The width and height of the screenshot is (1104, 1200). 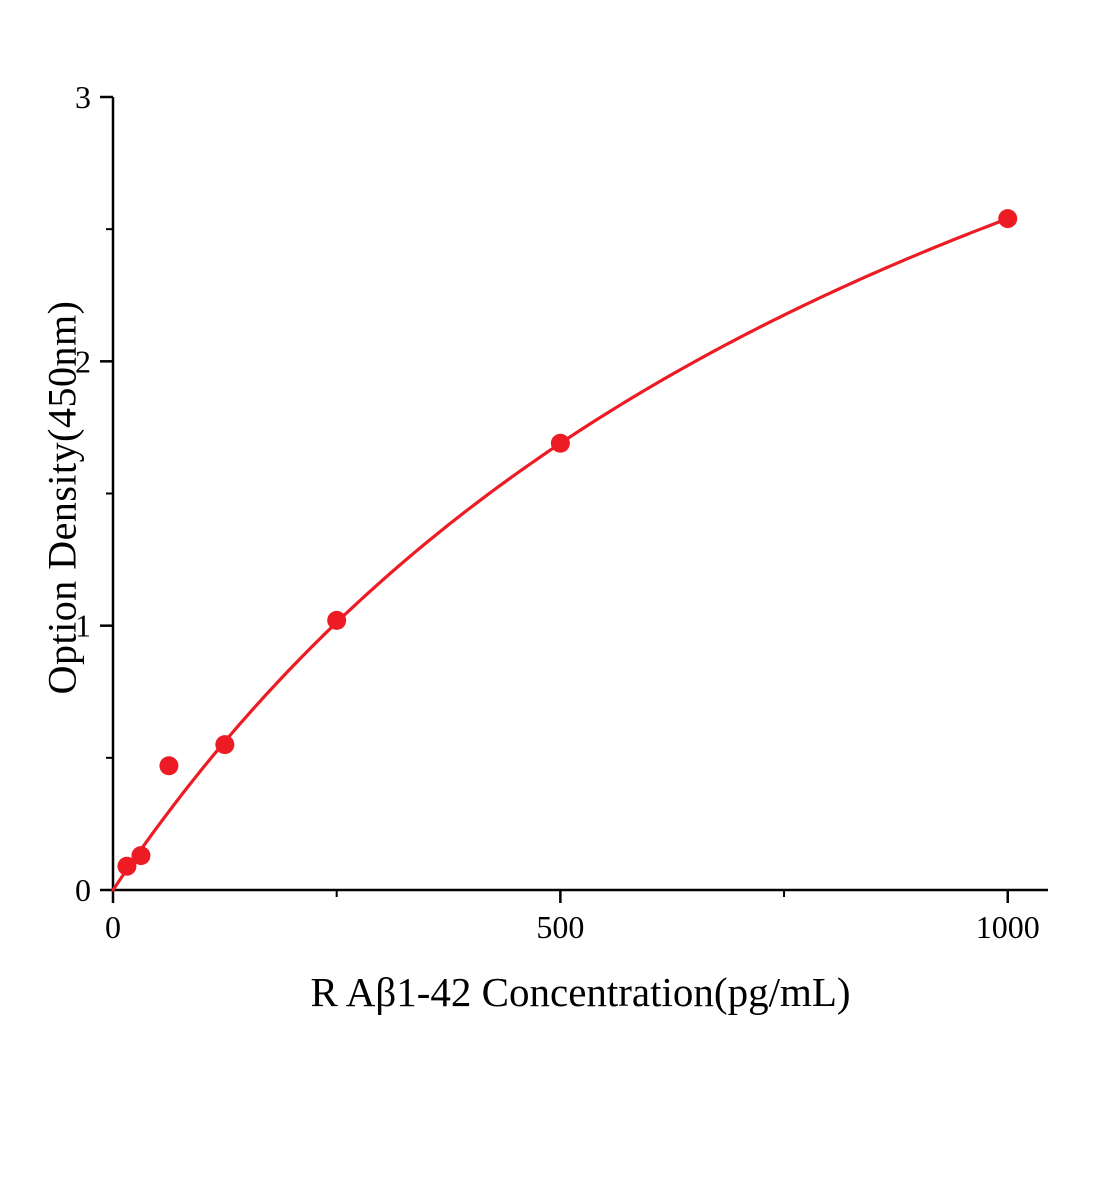 I want to click on y-axis-title: Option Density(450nm), so click(x=62, y=497).